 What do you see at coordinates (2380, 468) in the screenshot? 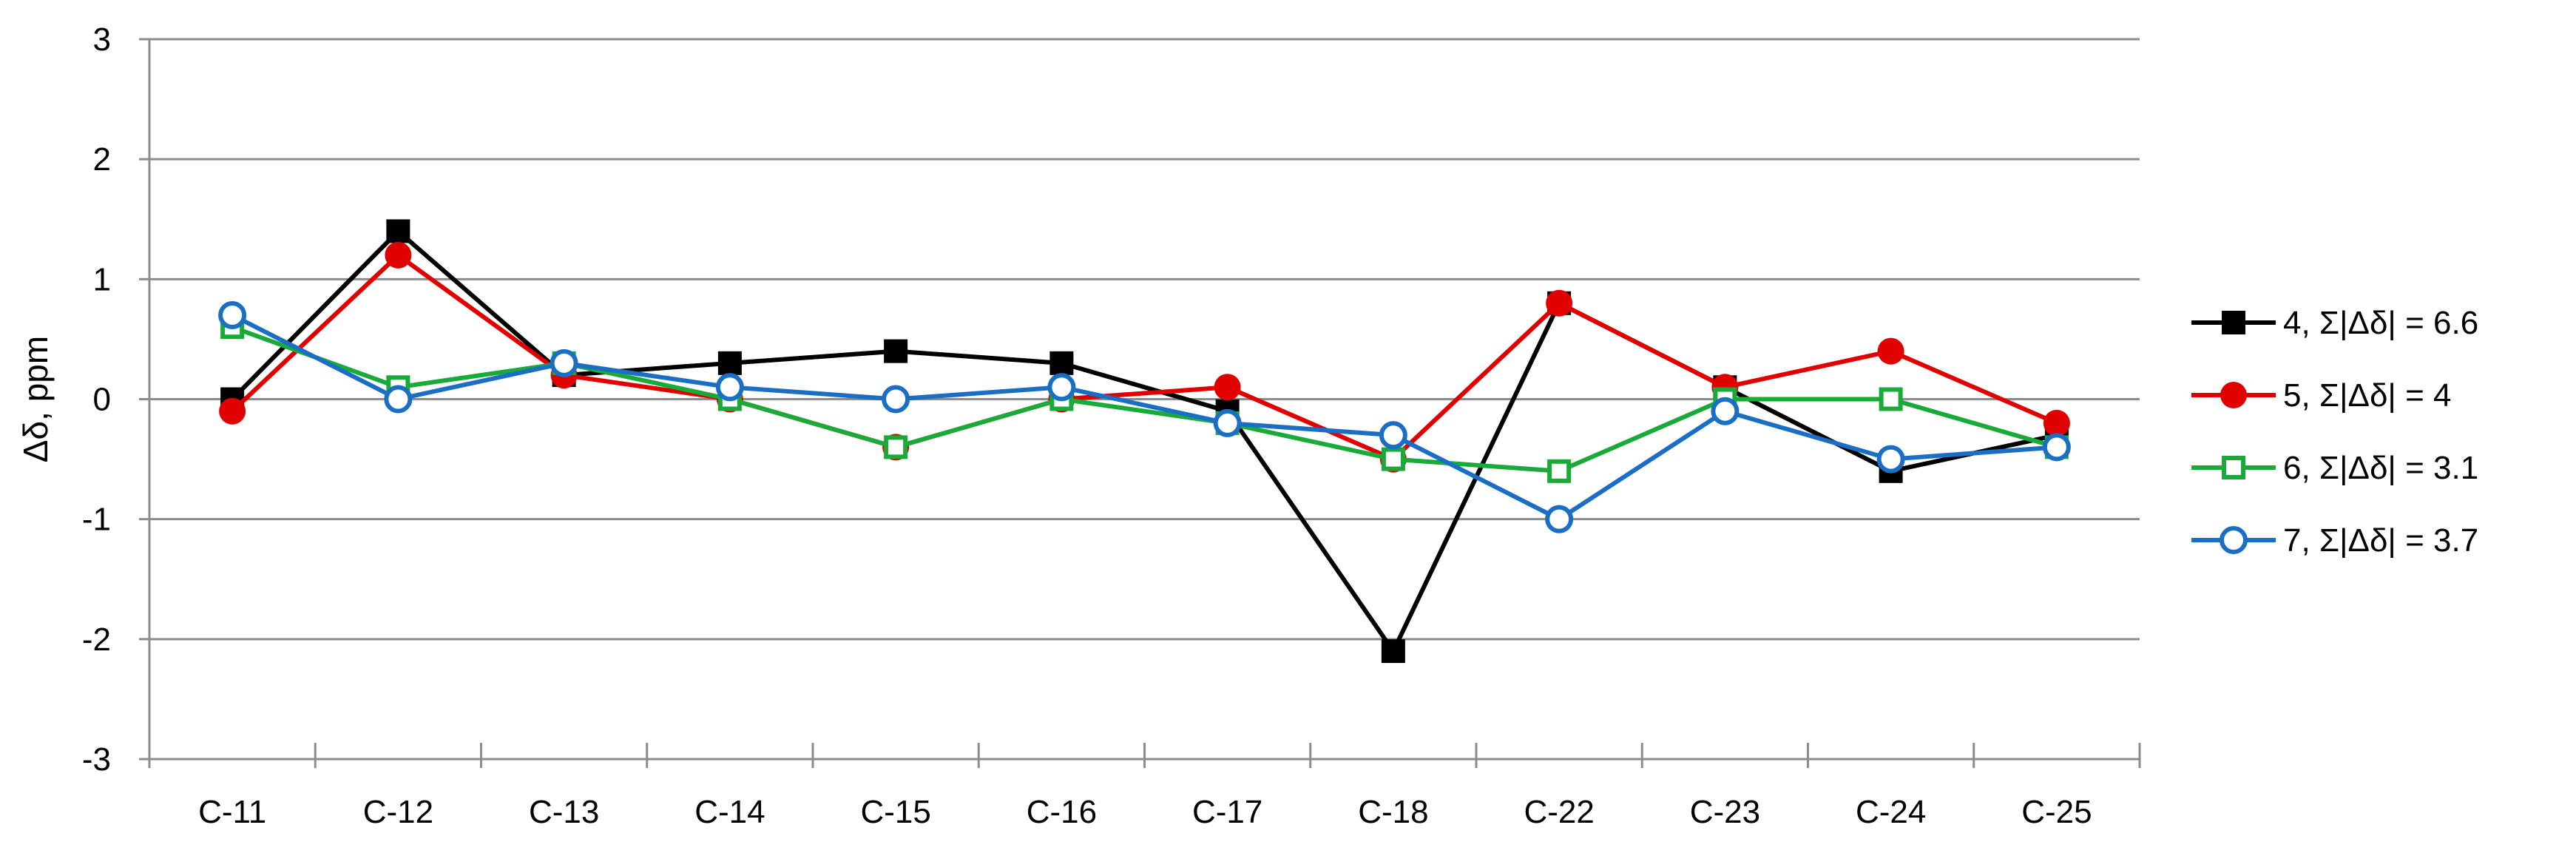
I see `legend-label: 6, Σ|Δδ| = 3.1` at bounding box center [2380, 468].